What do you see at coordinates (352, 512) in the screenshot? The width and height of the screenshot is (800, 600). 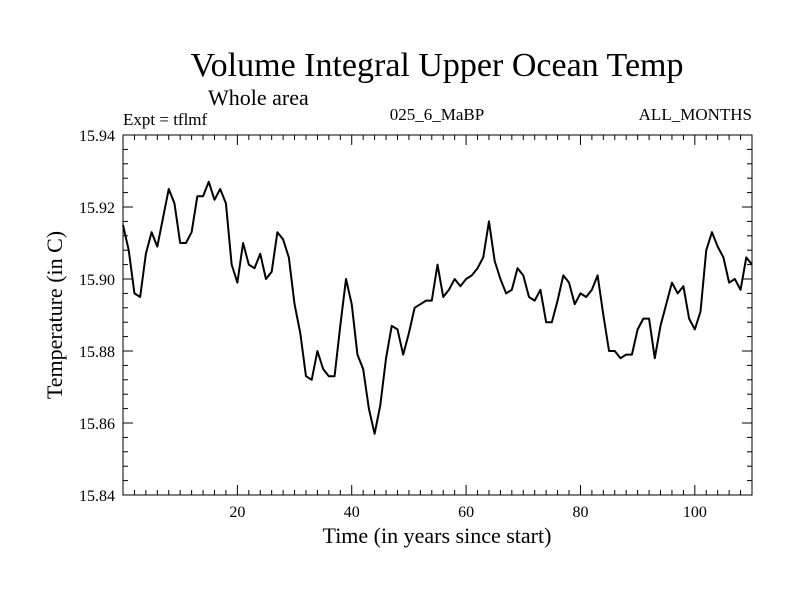 I see `x-tick-label: 40` at bounding box center [352, 512].